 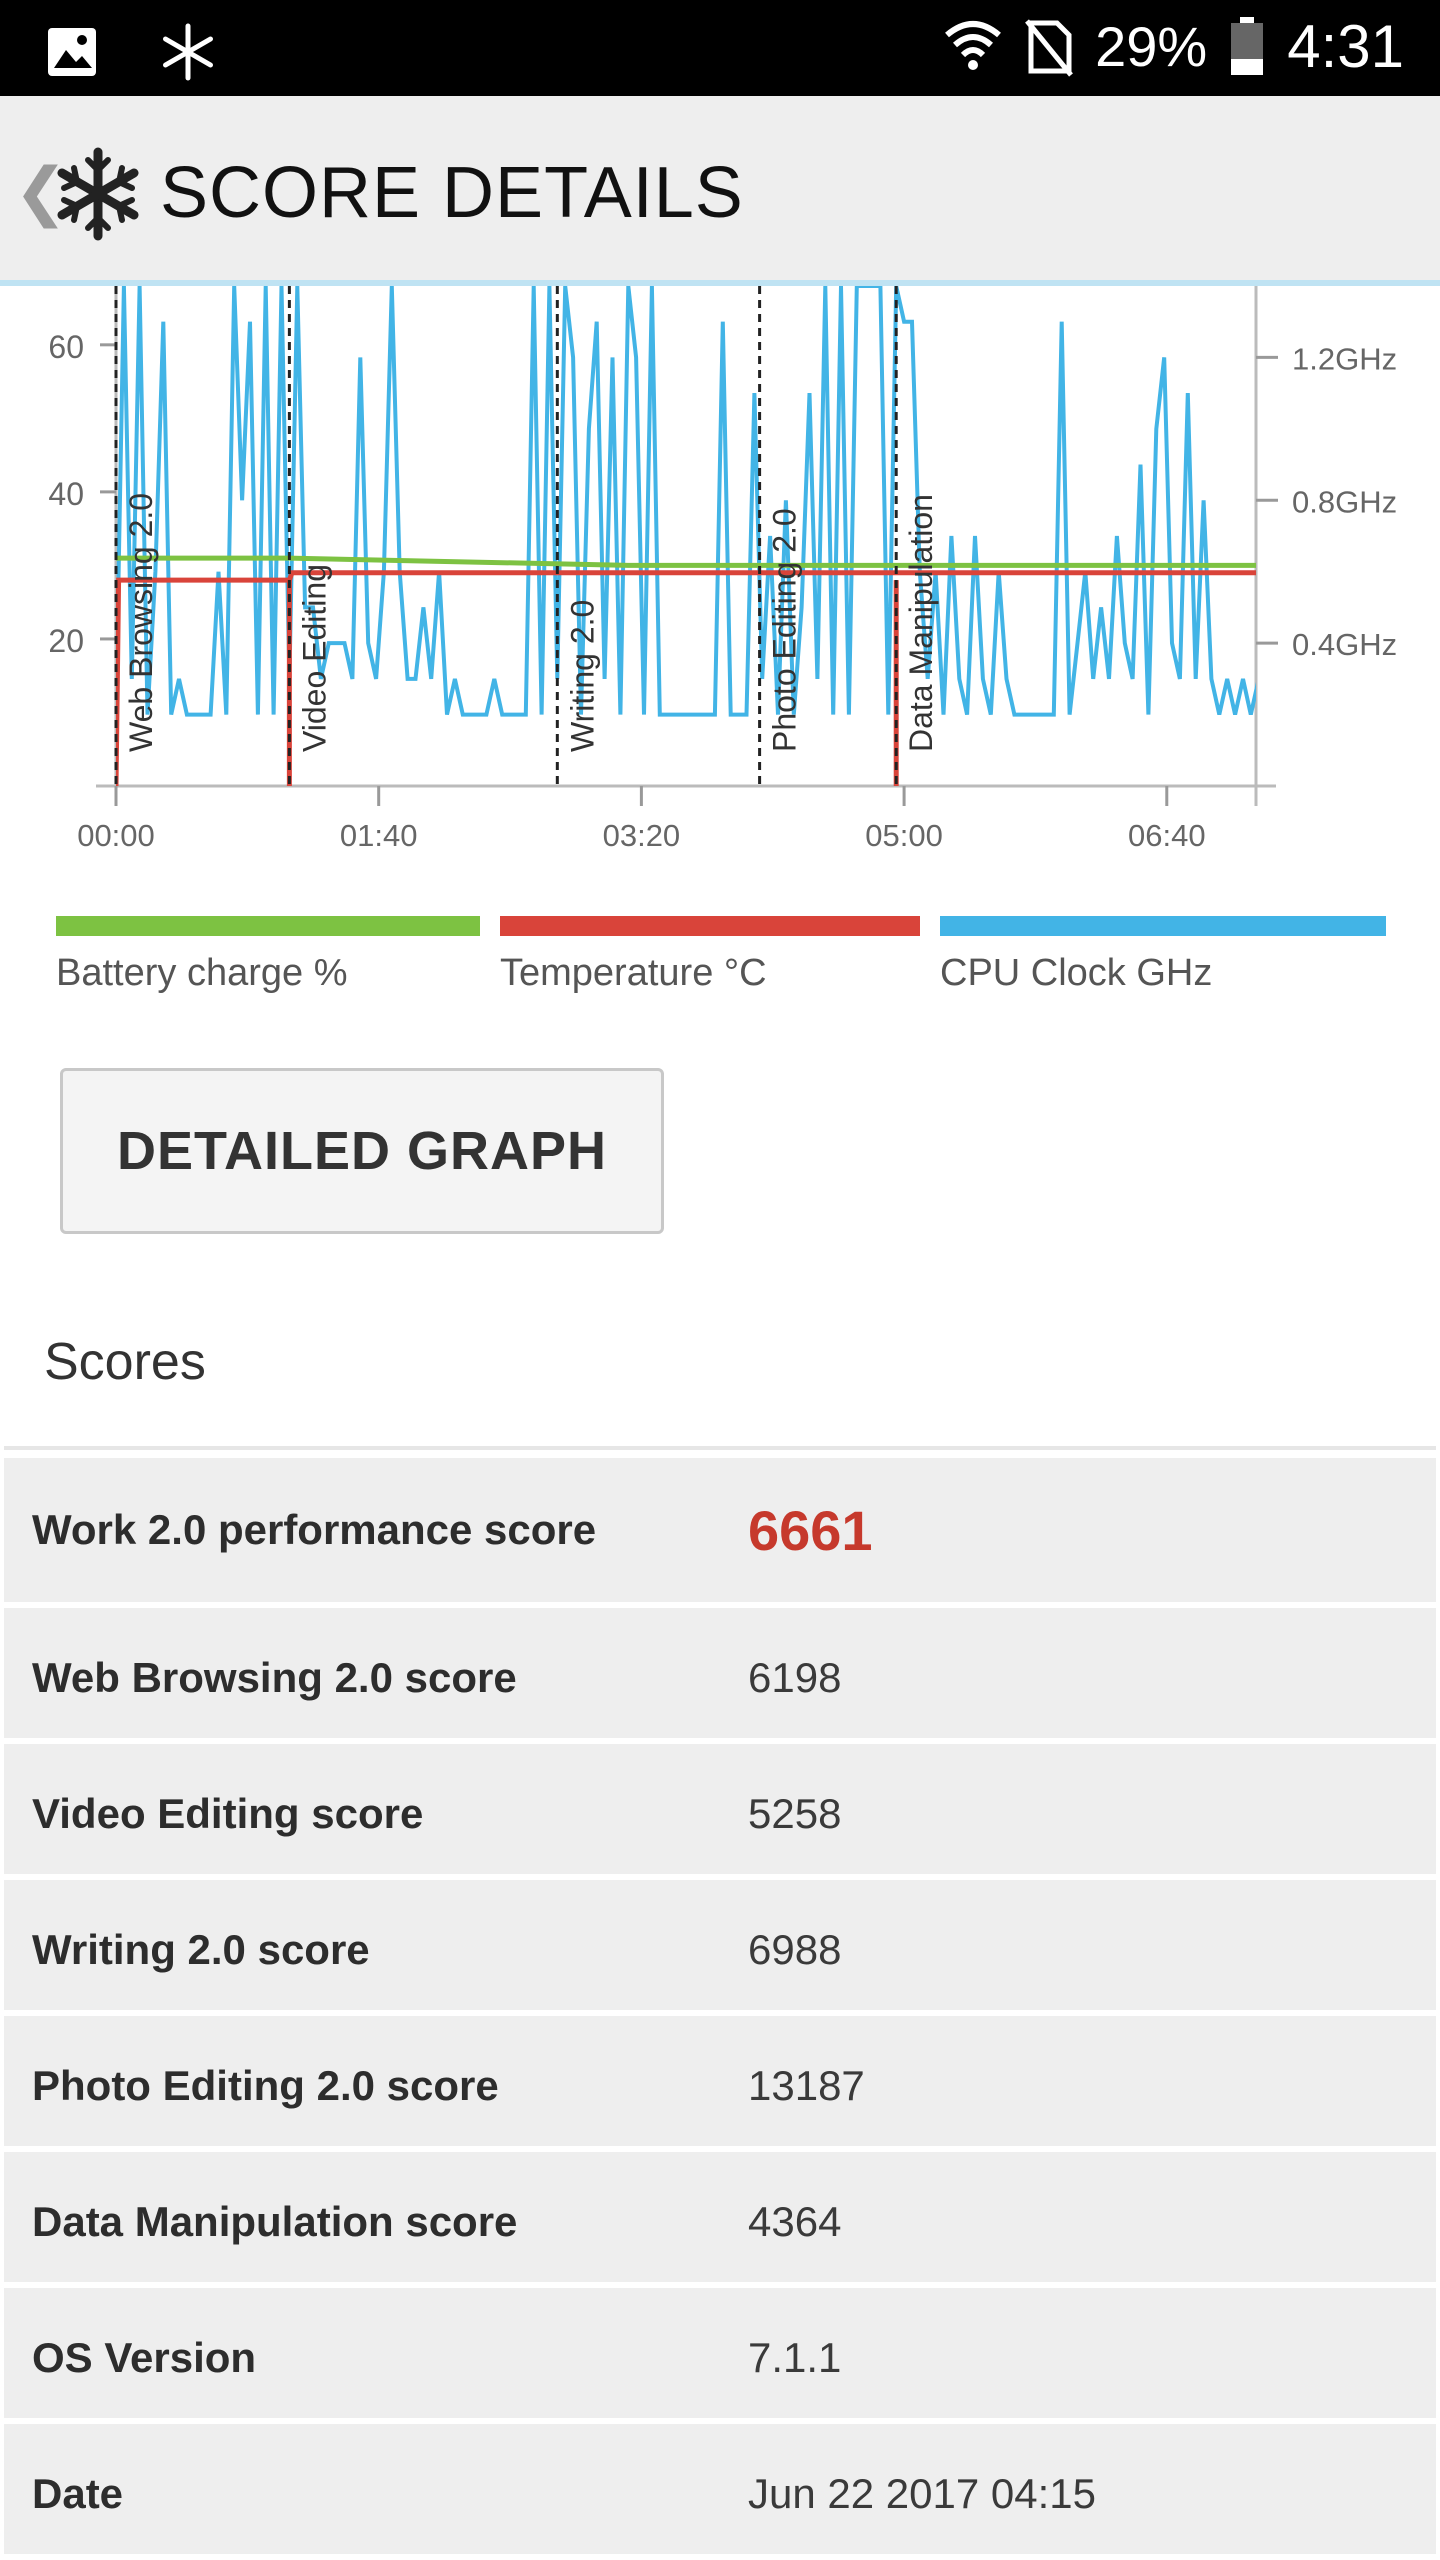 What do you see at coordinates (686, 561) in the screenshot?
I see `series-line-battery` at bounding box center [686, 561].